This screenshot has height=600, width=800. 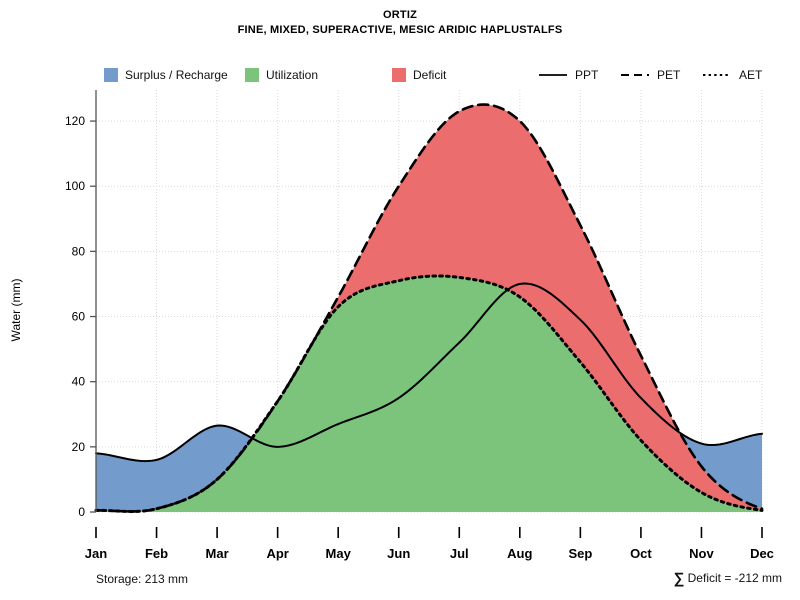 What do you see at coordinates (400, 15) in the screenshot?
I see `page-title: ORTIZ` at bounding box center [400, 15].